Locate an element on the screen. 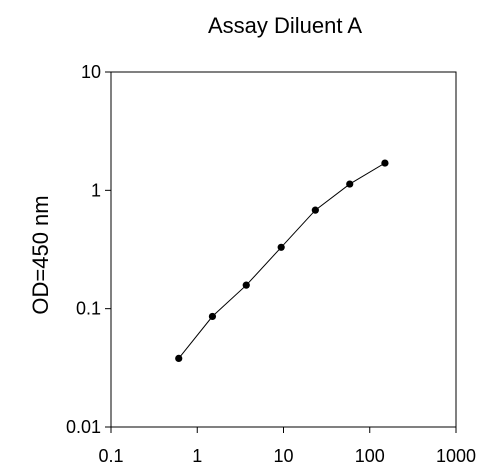 This screenshot has width=478, height=474. y-axis: 0.01 0.1 1 10 is located at coordinates (88, 249).